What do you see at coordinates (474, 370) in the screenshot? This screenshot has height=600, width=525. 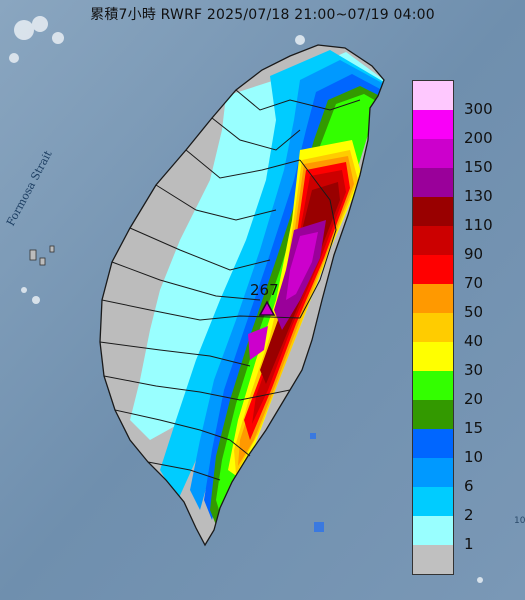 I see `legend-label: 30` at bounding box center [474, 370].